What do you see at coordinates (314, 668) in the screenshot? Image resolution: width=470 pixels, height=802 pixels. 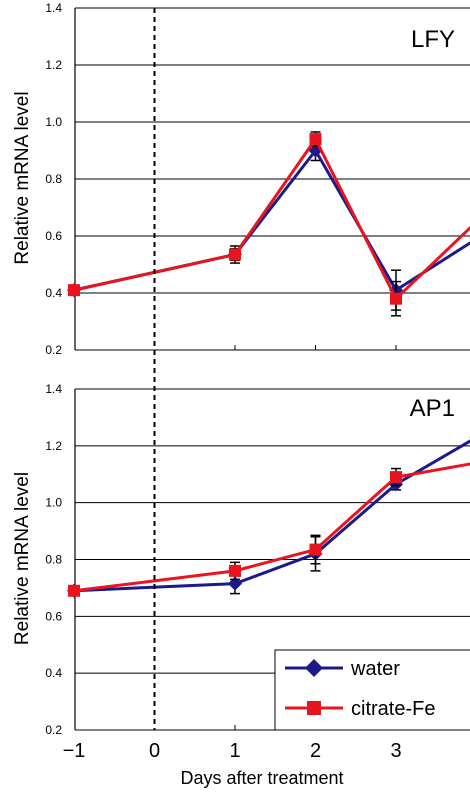 I see `legend-marker-diamond` at bounding box center [314, 668].